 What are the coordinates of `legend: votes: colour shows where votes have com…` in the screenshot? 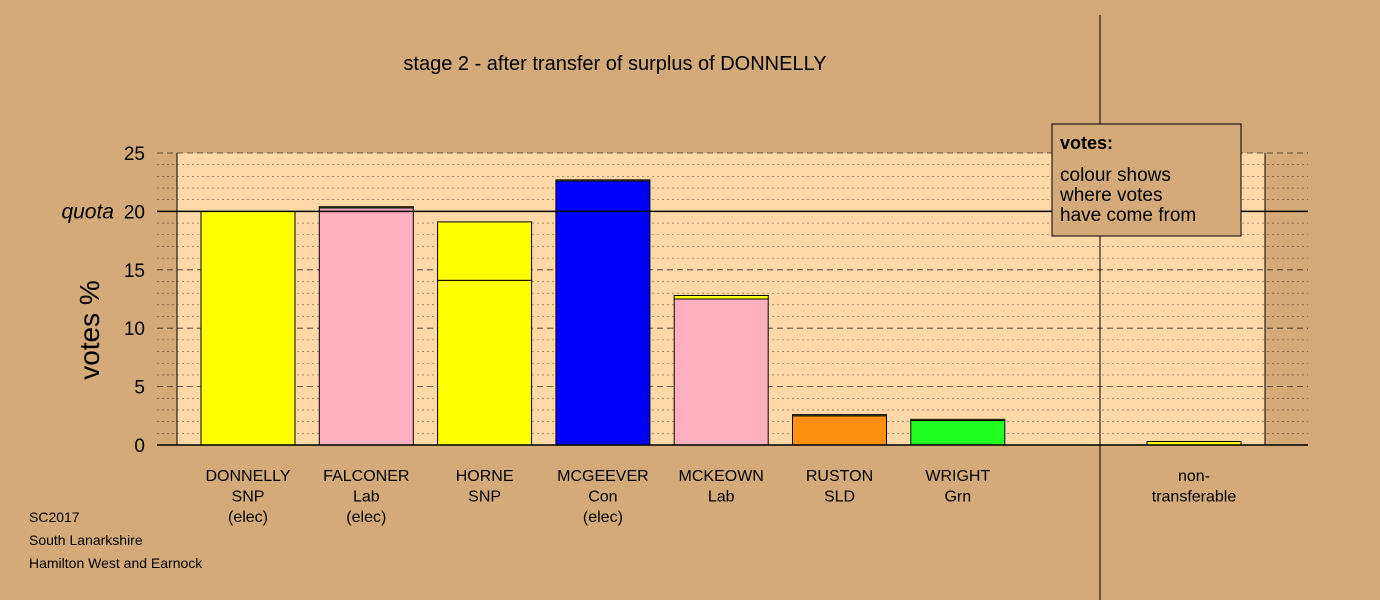 It's located at (1146, 180).